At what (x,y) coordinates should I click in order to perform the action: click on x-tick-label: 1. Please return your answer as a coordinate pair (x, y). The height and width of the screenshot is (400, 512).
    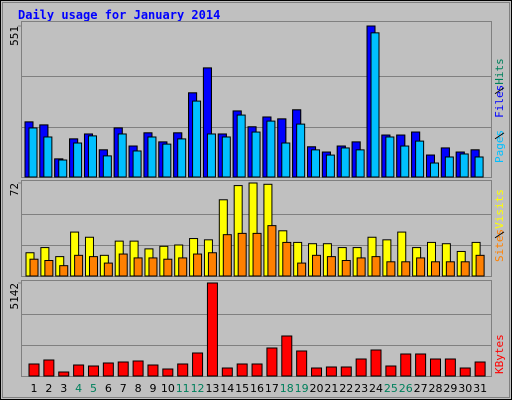
    Looking at the image, I should click on (34, 388).